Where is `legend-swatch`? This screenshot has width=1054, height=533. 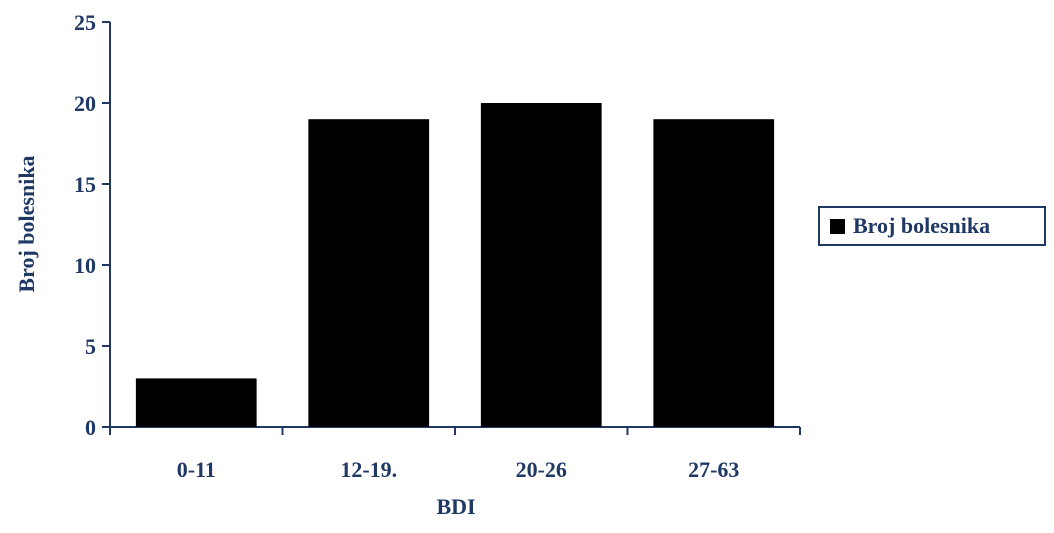
legend-swatch is located at coordinates (837, 226).